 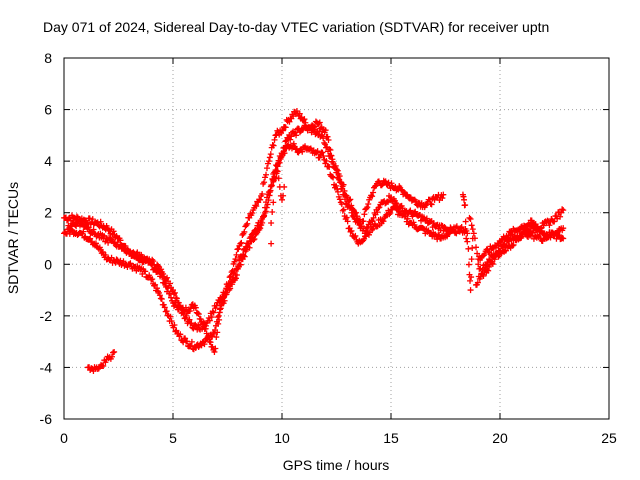 I want to click on series-spike-18h, so click(x=467, y=242).